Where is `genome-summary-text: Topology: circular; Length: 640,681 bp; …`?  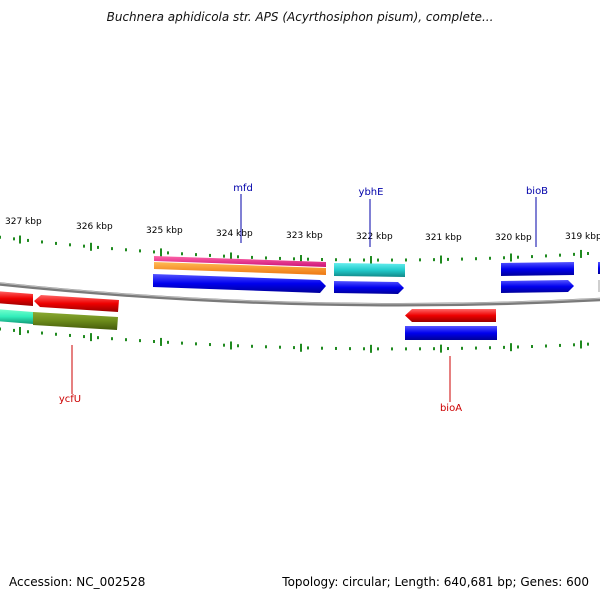 genome-summary-text: Topology: circular; Length: 640,681 bp; … is located at coordinates (435, 582).